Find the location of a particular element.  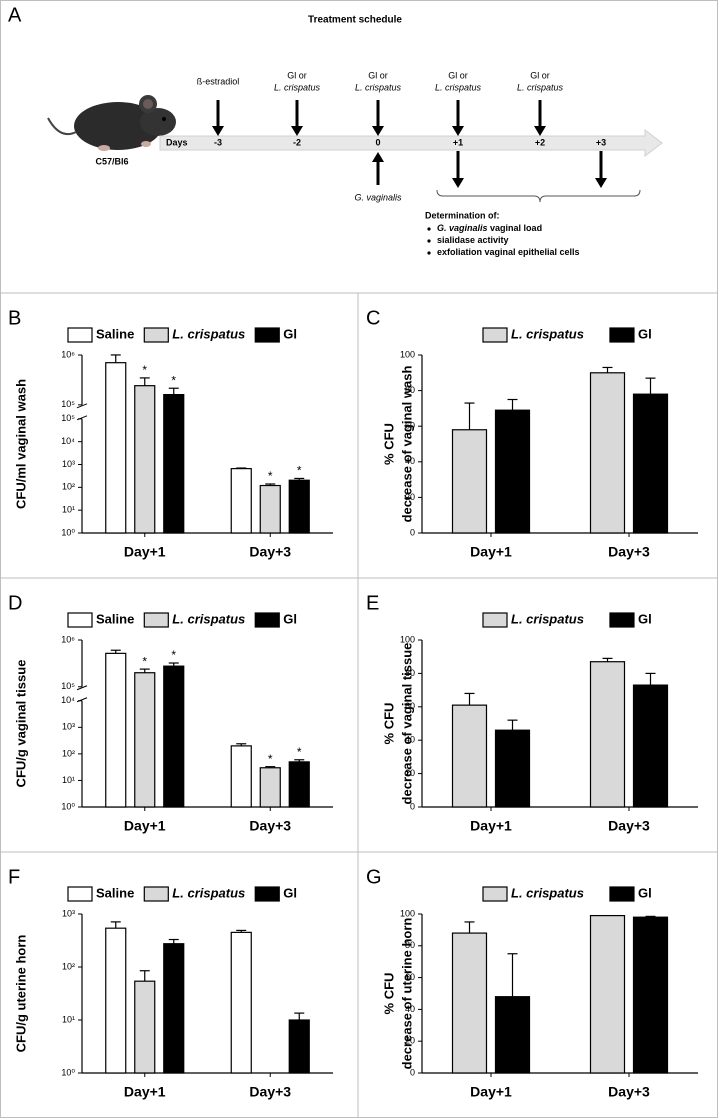

y-tick-label: 10² is located at coordinates (68, 753).